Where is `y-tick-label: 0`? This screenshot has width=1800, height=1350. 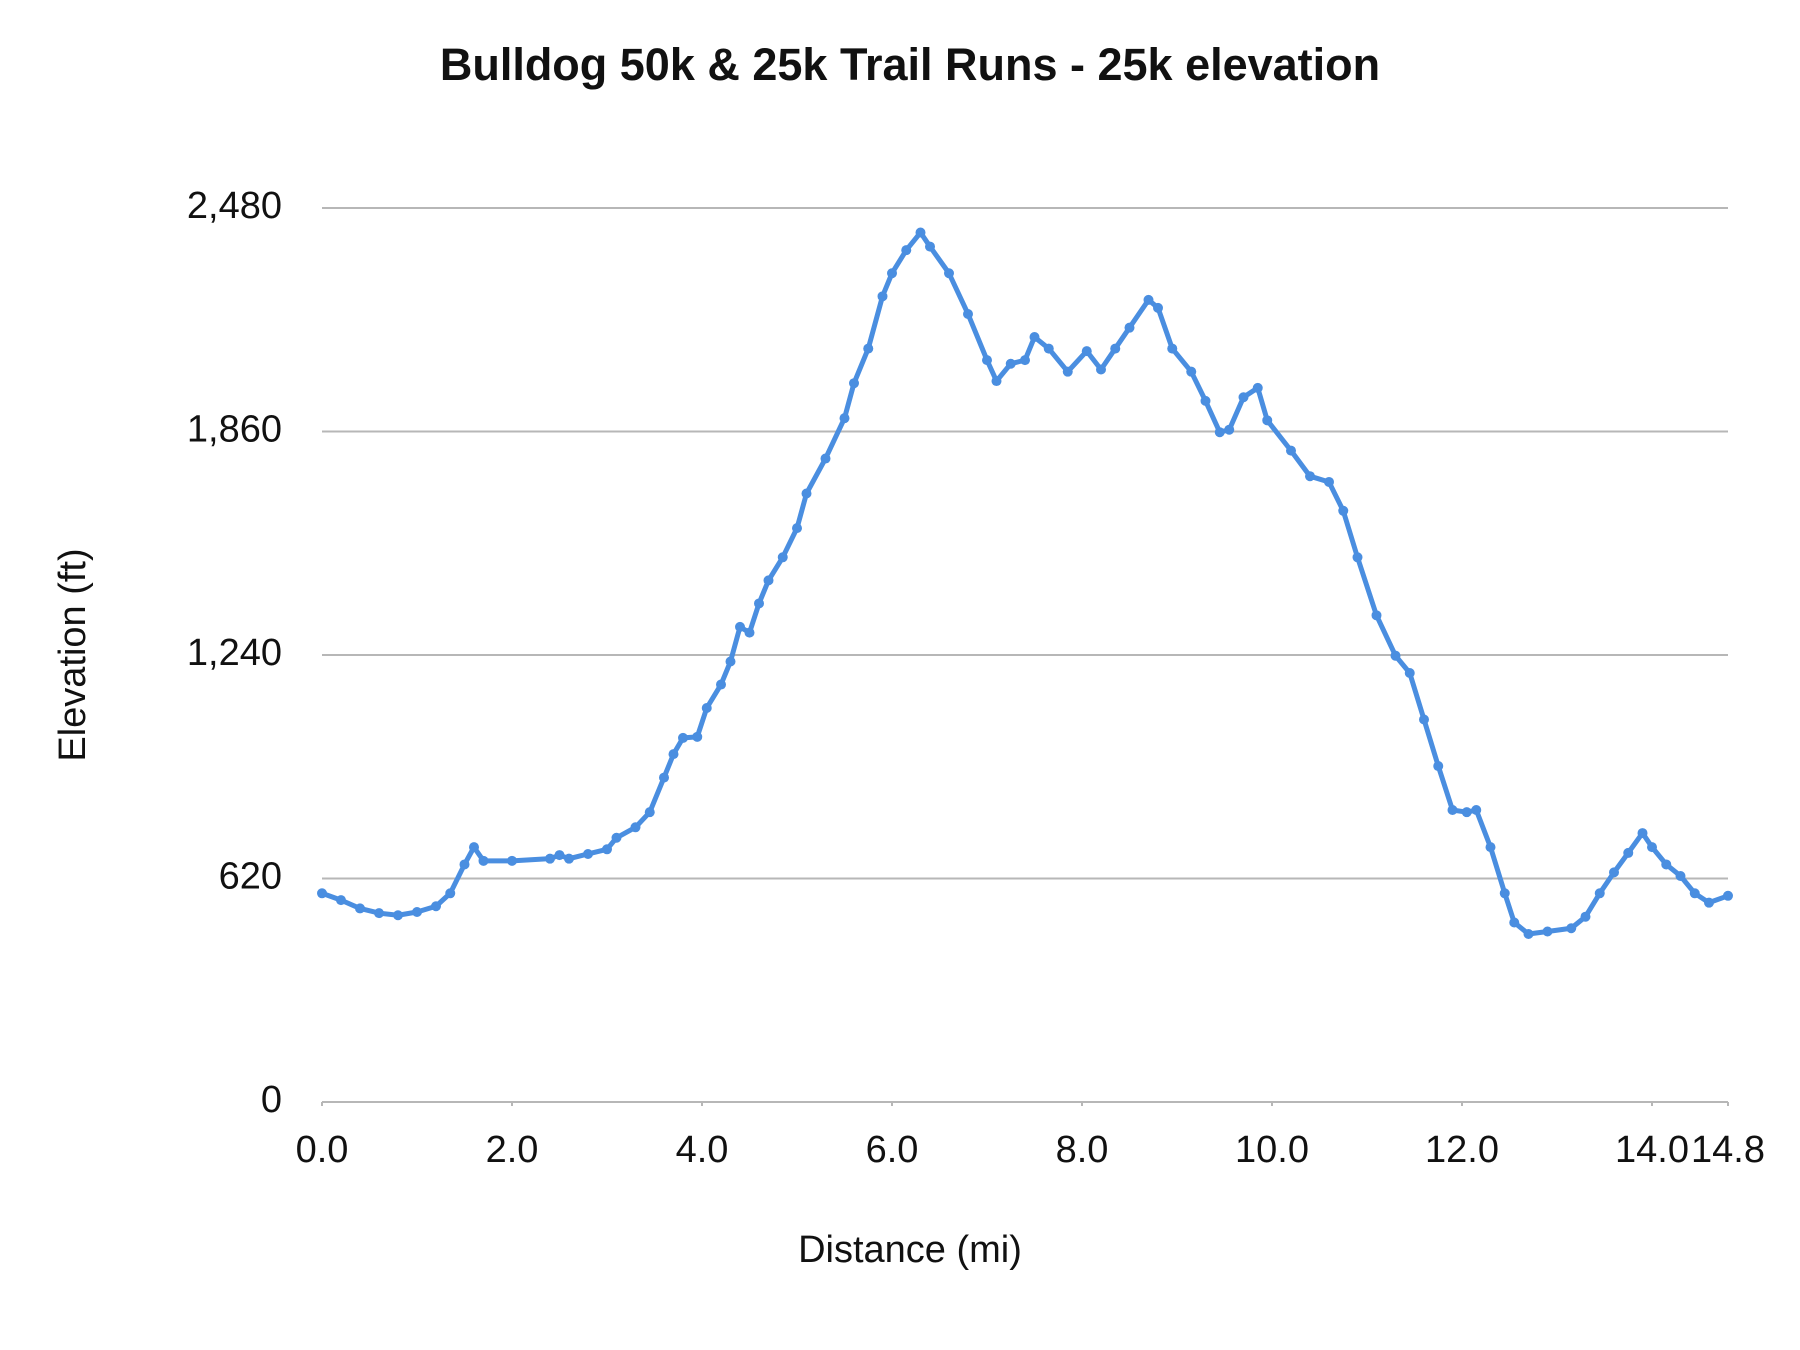
y-tick-label: 0 is located at coordinates (271, 1100).